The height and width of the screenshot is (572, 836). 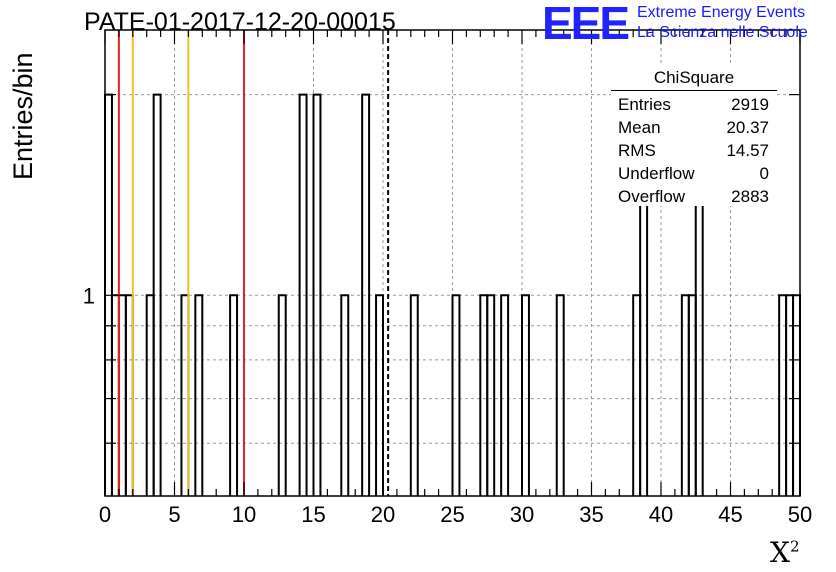 What do you see at coordinates (764, 173) in the screenshot?
I see `stats-value: 0` at bounding box center [764, 173].